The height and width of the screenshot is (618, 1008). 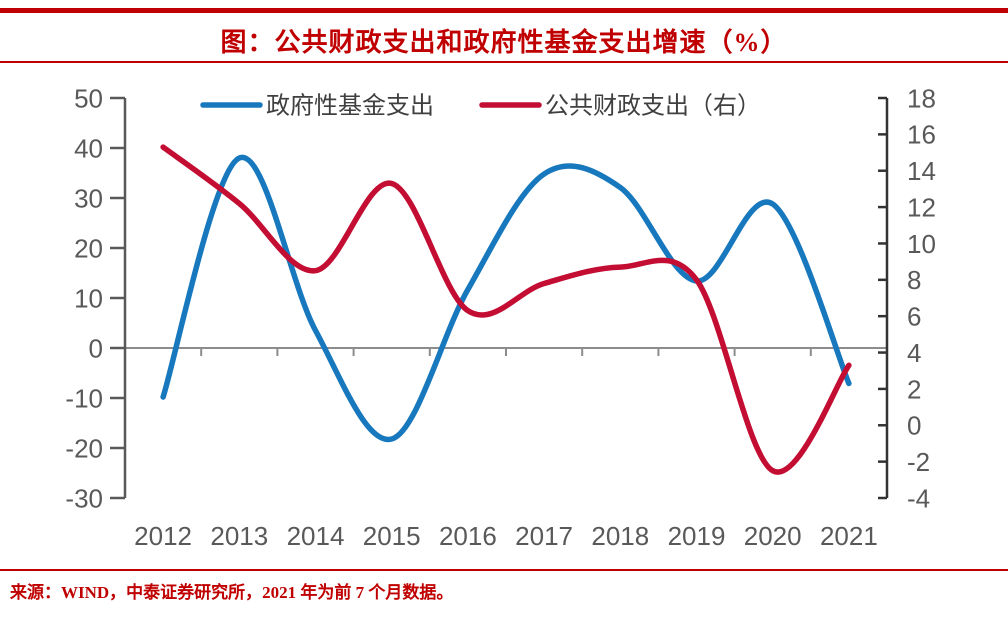 I want to click on left-axis-tick-label: -20, so click(x=84, y=448).